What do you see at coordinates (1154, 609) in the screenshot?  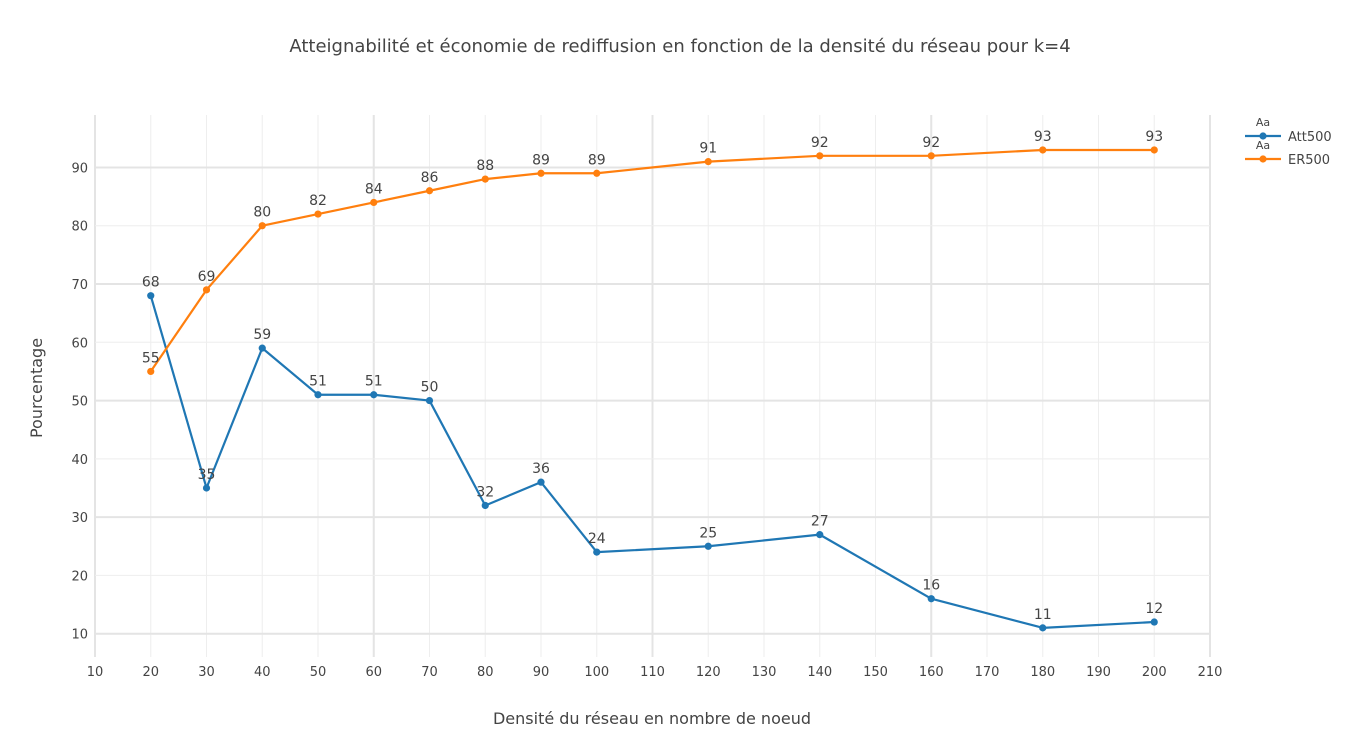 I see `data-label: 12` at bounding box center [1154, 609].